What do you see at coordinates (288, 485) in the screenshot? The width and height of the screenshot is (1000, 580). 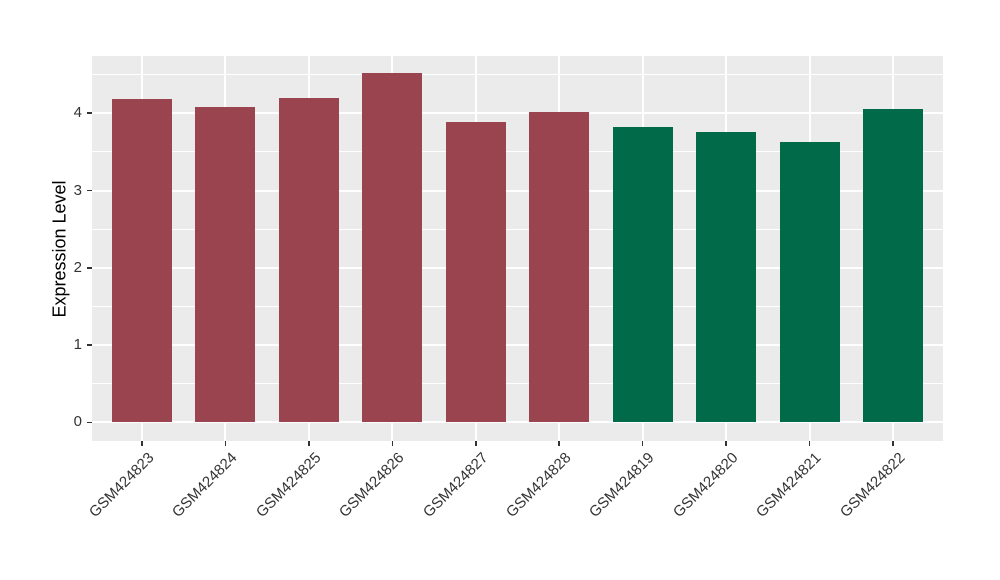 I see `x-tick-label: GSM424825` at bounding box center [288, 485].